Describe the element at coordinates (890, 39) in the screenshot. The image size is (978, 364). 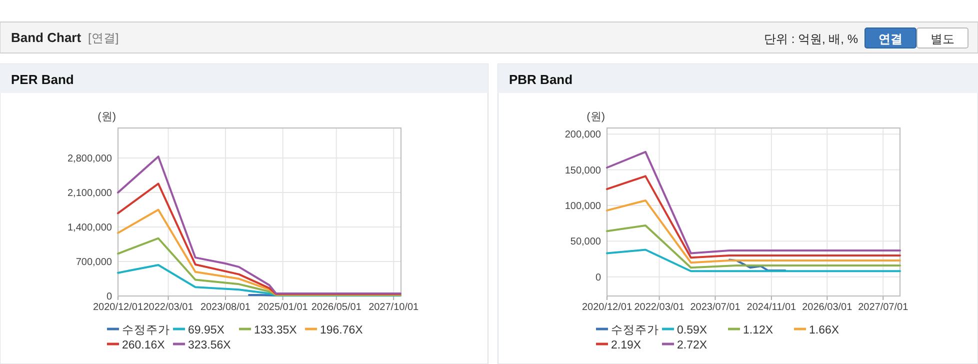
I see `text: 연결` at that location.